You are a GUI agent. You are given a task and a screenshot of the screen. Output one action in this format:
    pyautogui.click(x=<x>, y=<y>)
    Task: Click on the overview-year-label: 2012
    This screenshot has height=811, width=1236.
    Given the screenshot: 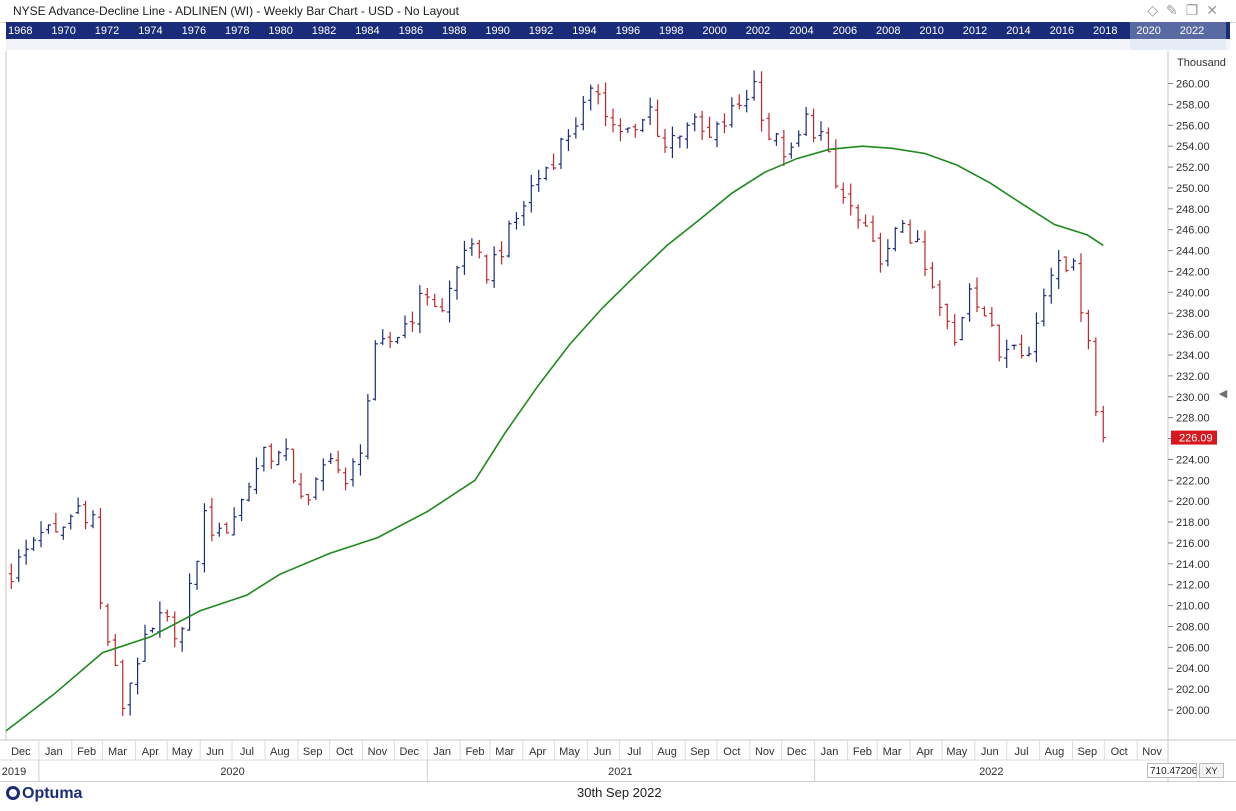 What is the action you would take?
    pyautogui.click(x=975, y=31)
    